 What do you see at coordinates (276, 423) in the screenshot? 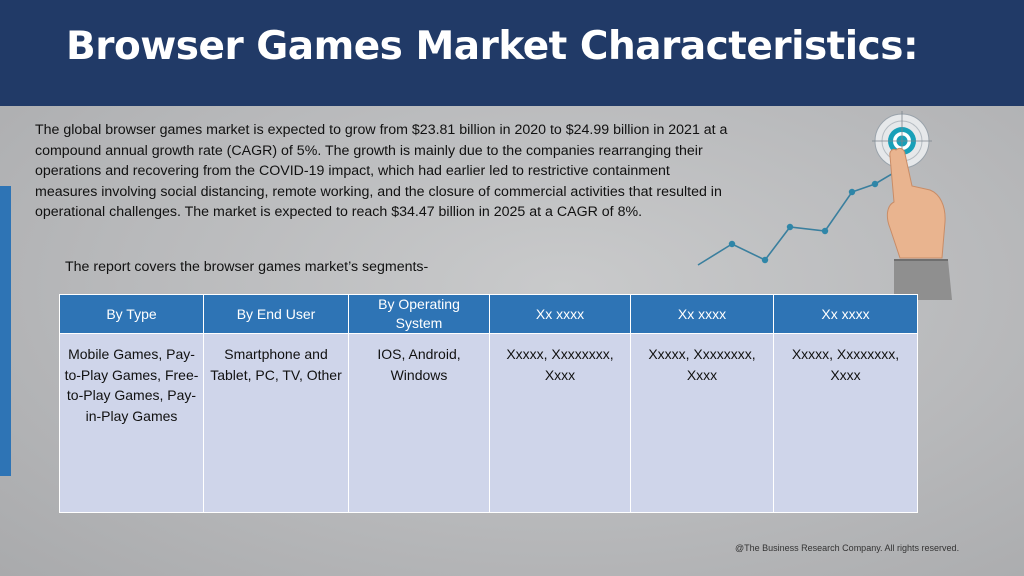
I see `table-cell: Smartphone and Tablet, PC, TV, Other` at bounding box center [276, 423].